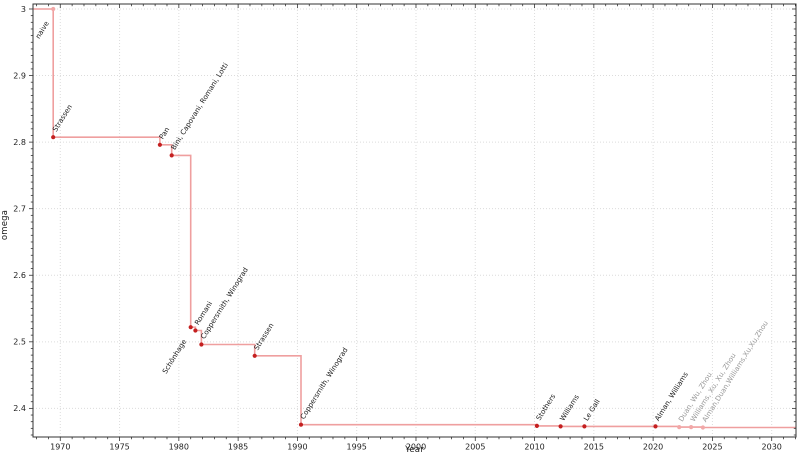 Image resolution: width=800 pixels, height=460 pixels. I want to click on y-tick-label: 2.7, so click(19, 209).